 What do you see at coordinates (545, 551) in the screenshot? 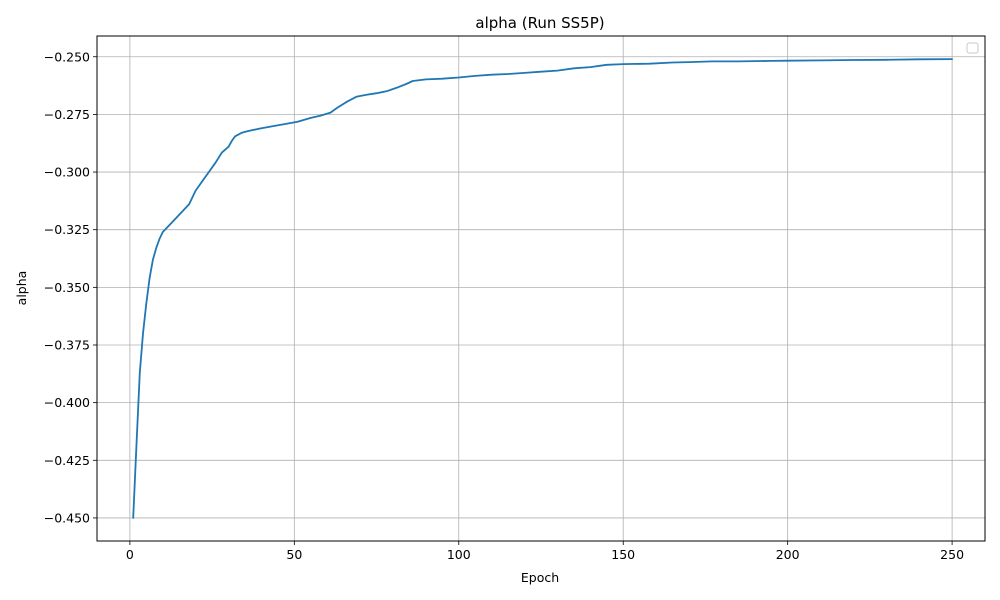
I see `x-axis-ticks: 0 50 100 150 200 250` at bounding box center [545, 551].